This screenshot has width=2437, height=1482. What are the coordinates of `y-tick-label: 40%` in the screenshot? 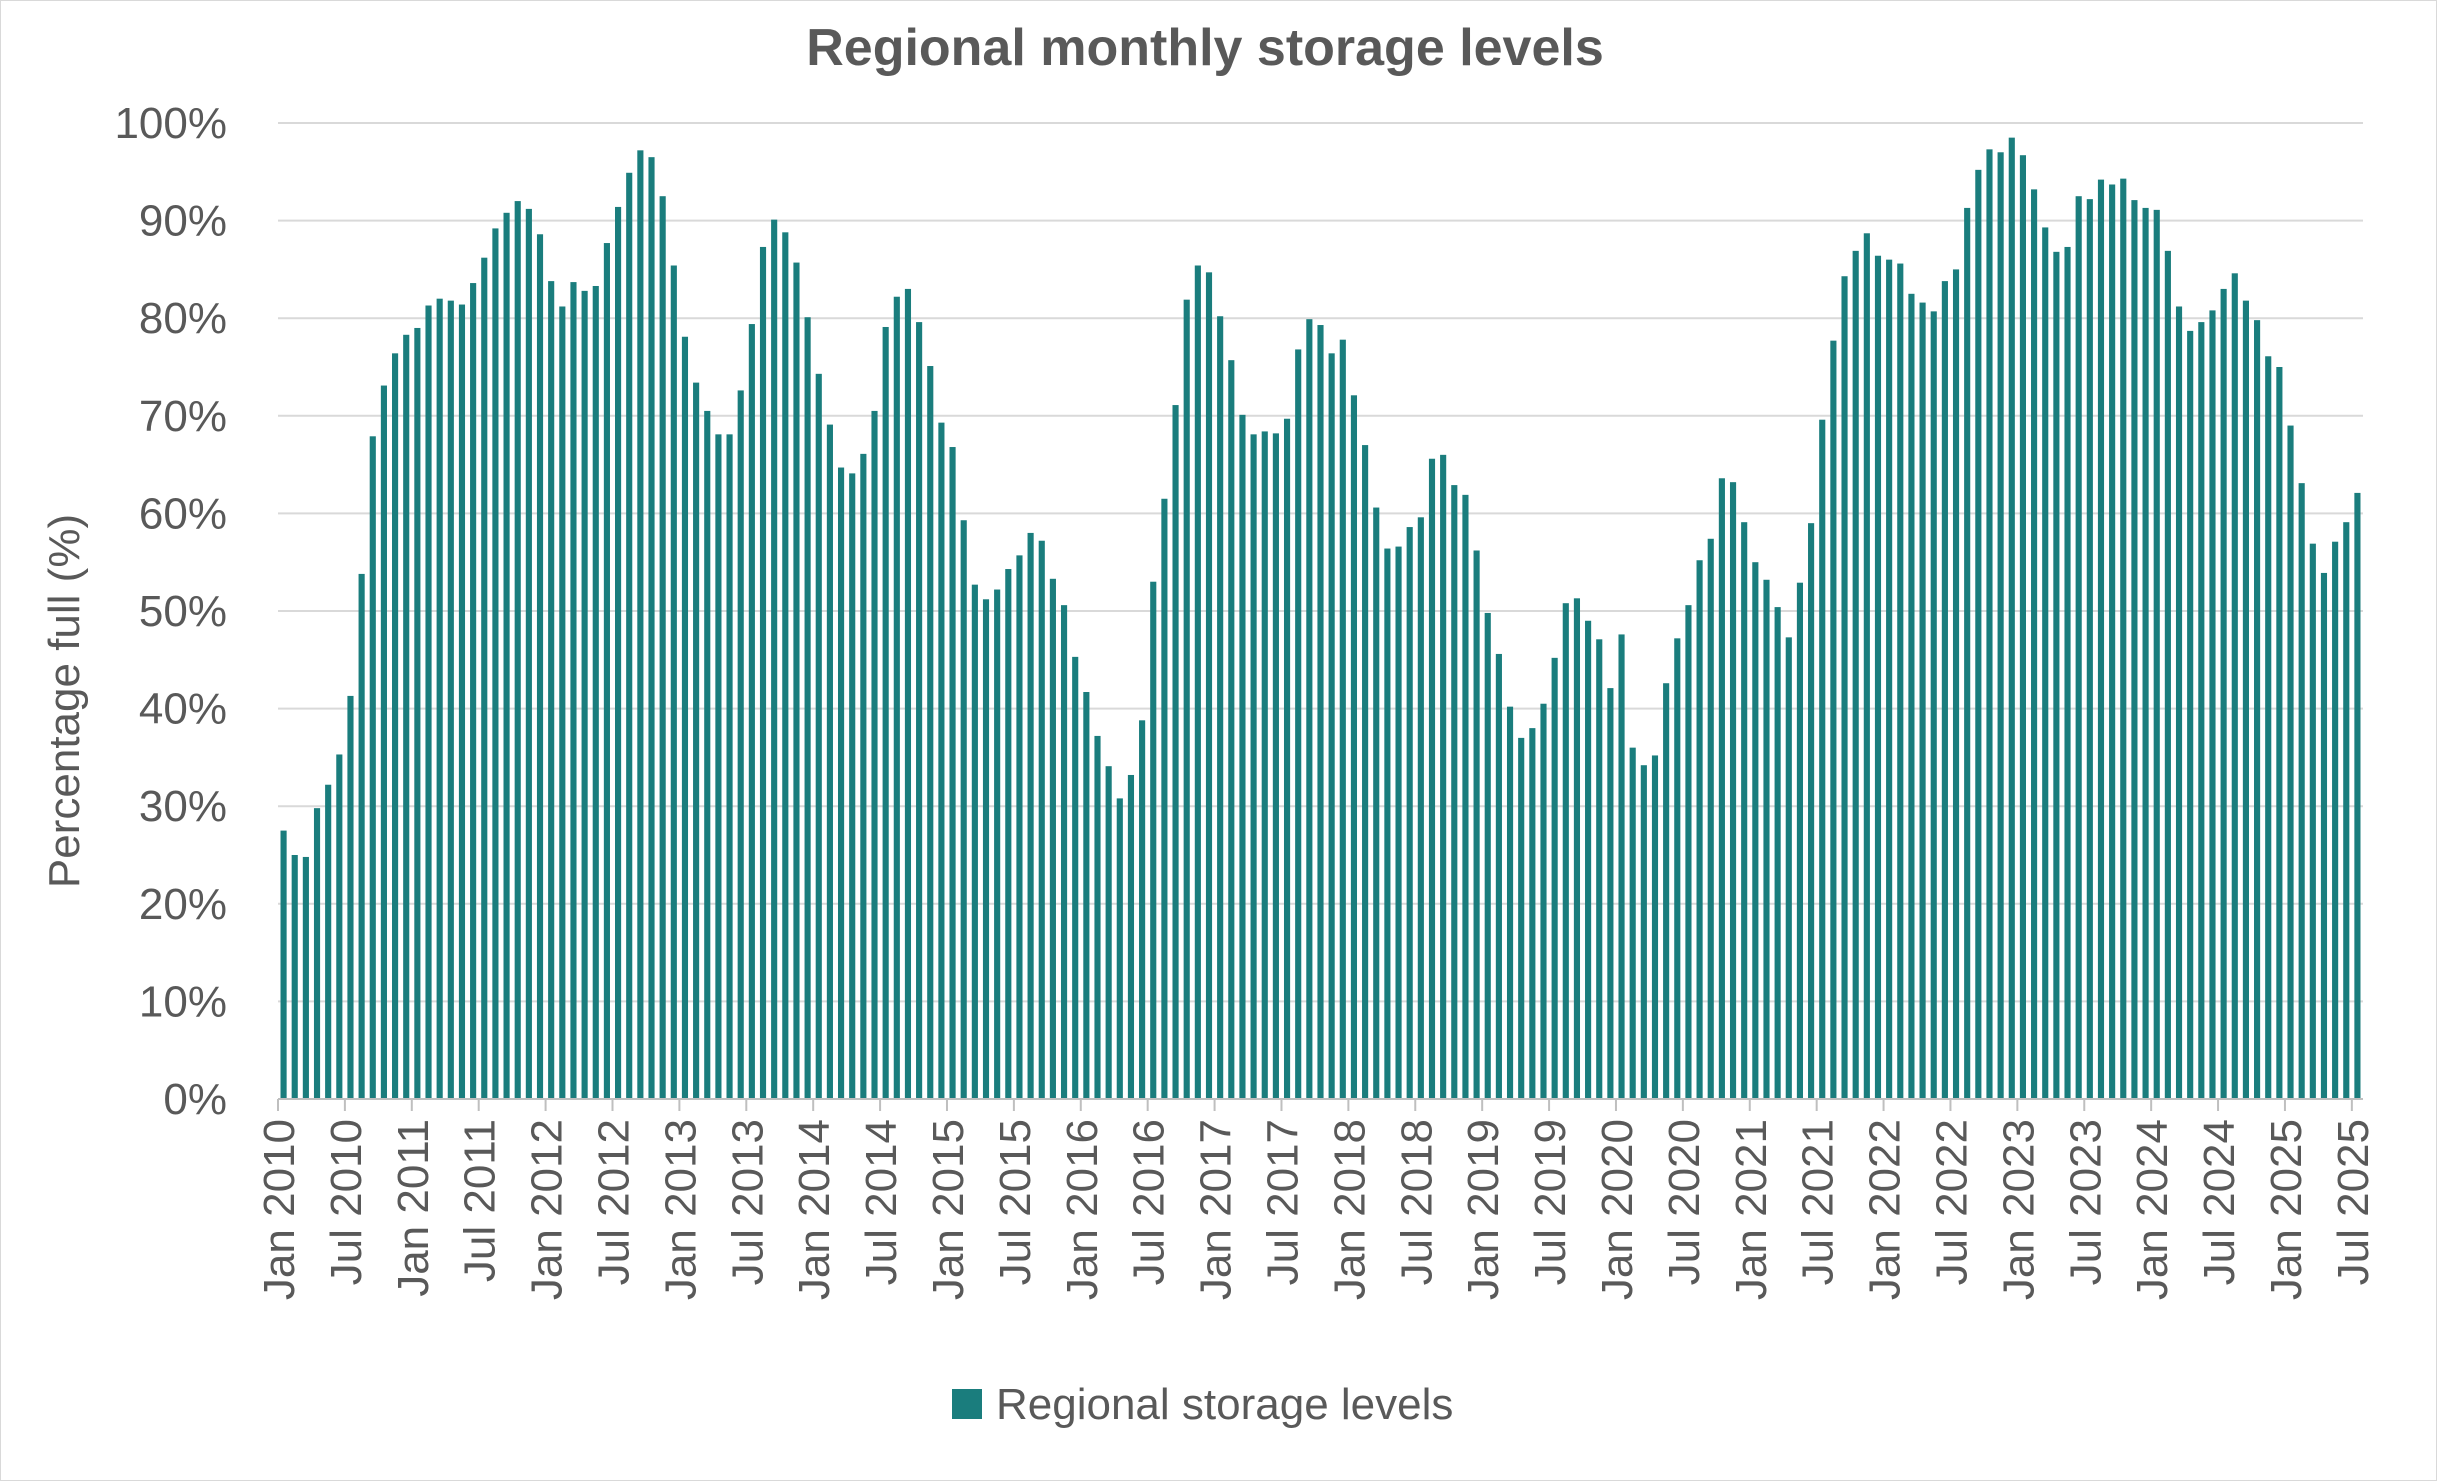 It's located at (183, 709).